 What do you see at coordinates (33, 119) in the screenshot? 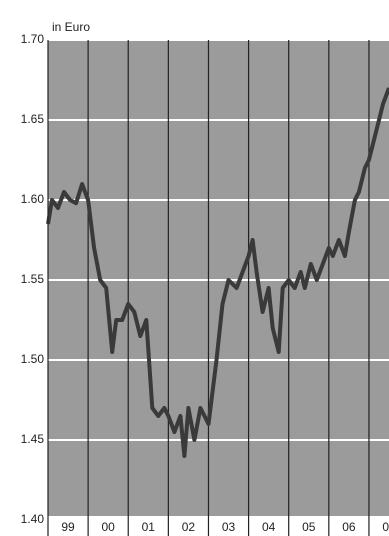
I see `y-tick-label: 1.65` at bounding box center [33, 119].